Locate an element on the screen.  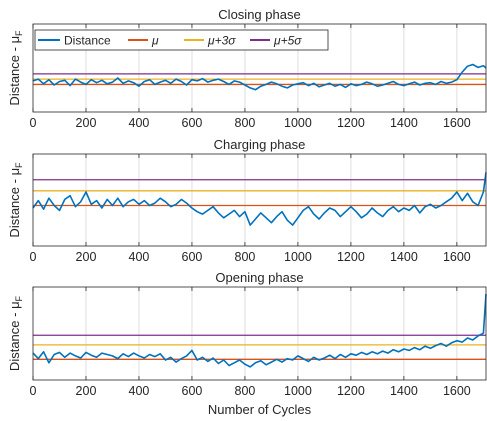
legend-label-mu5: μ+5σ is located at coordinates (287, 41).